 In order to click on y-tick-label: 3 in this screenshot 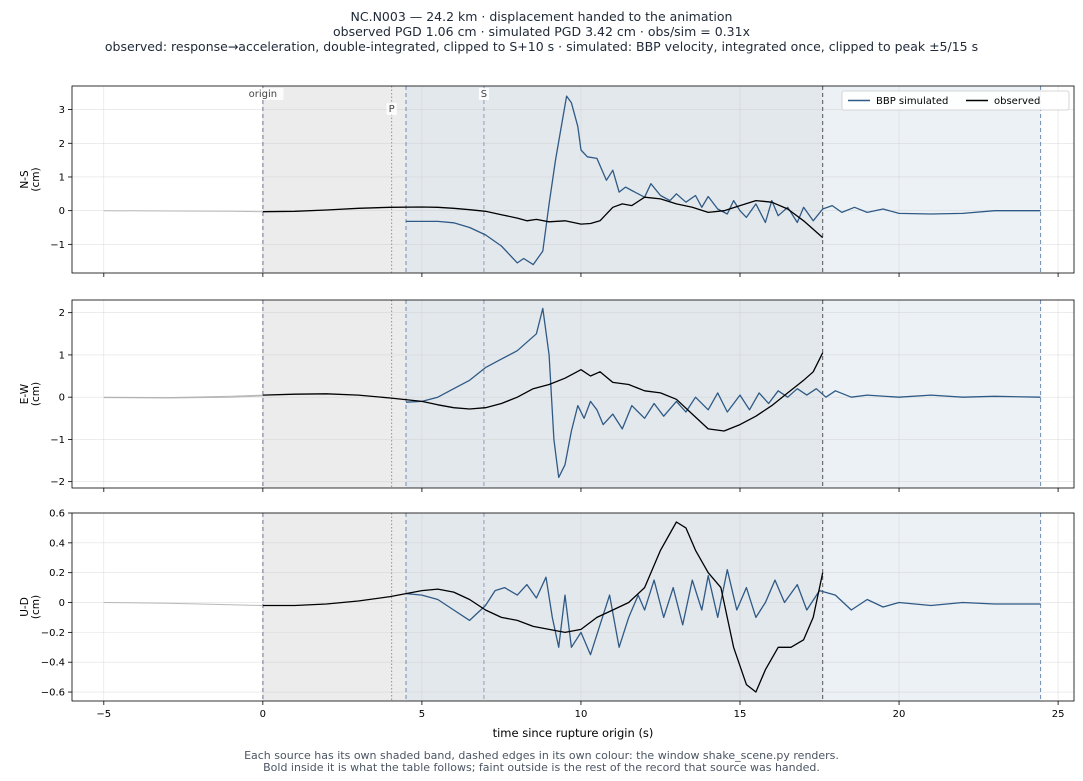, I will do `click(62, 110)`.